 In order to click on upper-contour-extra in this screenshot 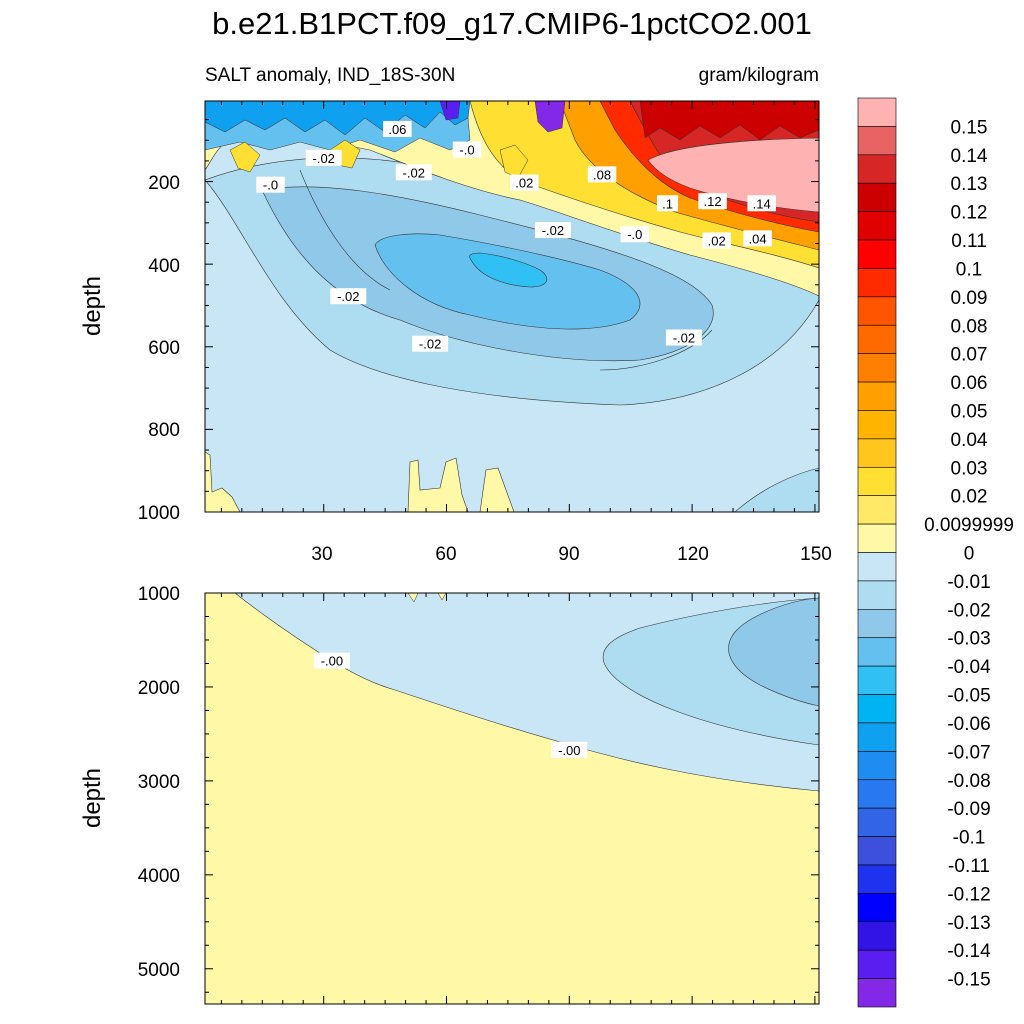, I will do `click(506, 270)`.